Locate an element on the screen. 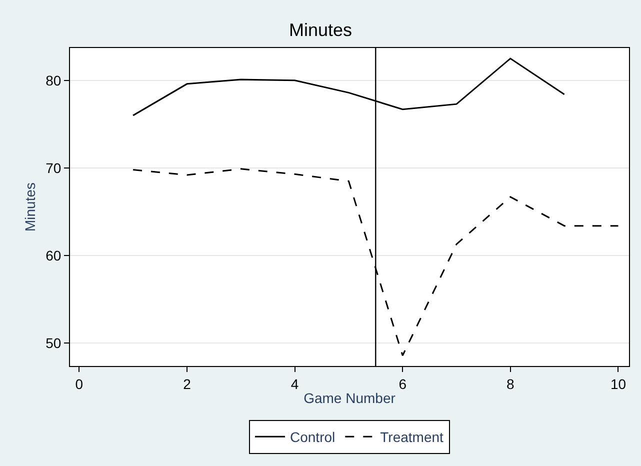 The image size is (641, 466). x-tick-label: 0 is located at coordinates (79, 384).